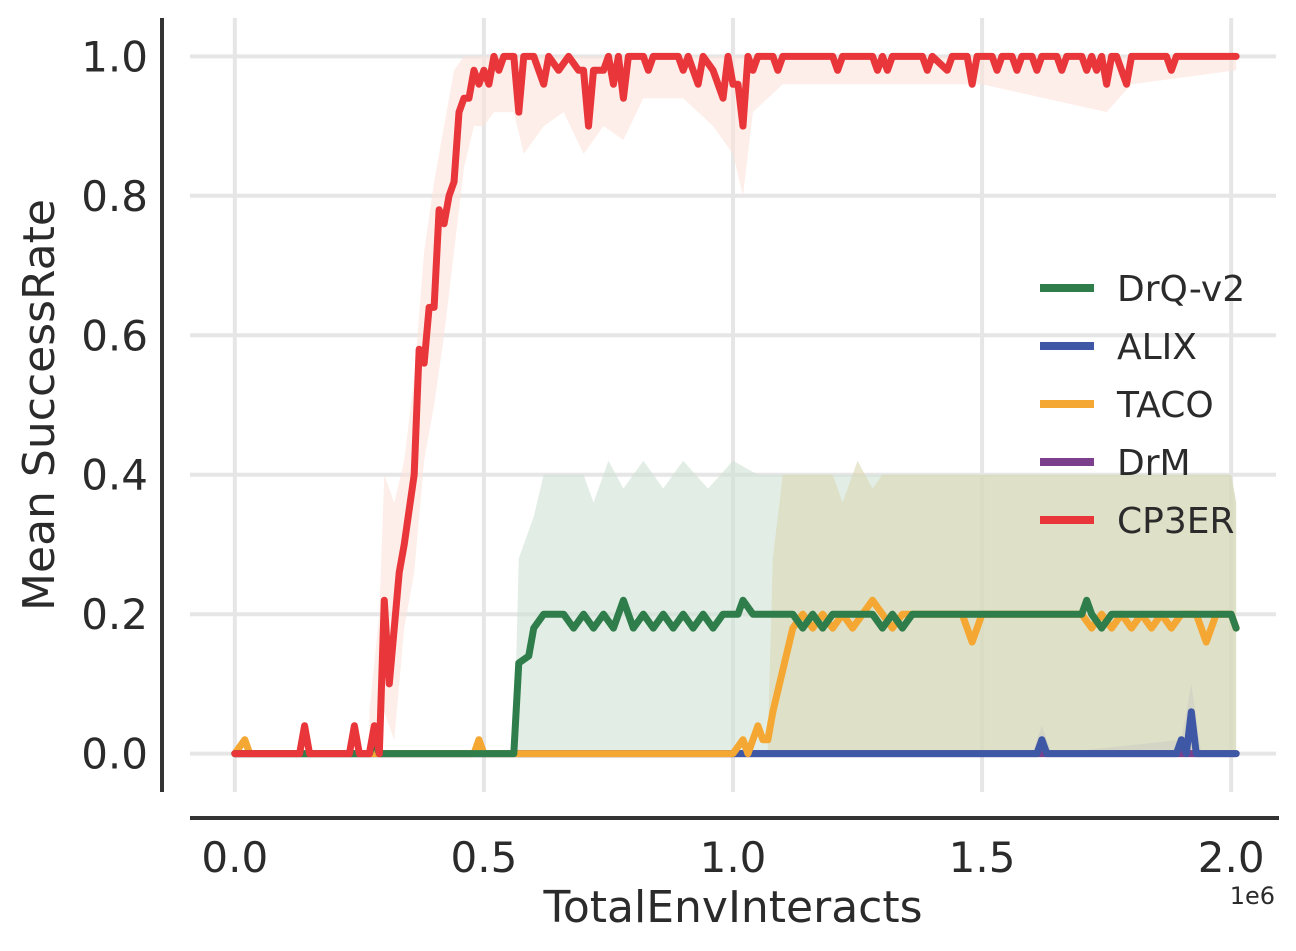 This screenshot has height=951, width=1296. I want to click on x-tick-label: 1.0, so click(733, 857).